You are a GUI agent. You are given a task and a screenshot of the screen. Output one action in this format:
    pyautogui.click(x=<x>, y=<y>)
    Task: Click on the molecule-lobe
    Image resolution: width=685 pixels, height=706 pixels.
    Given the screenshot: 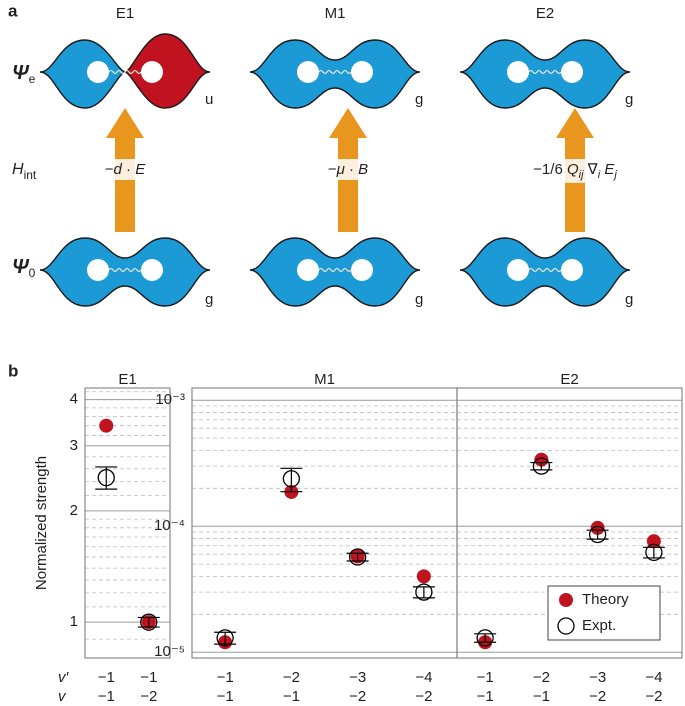 What is the action you would take?
    pyautogui.click(x=167, y=71)
    